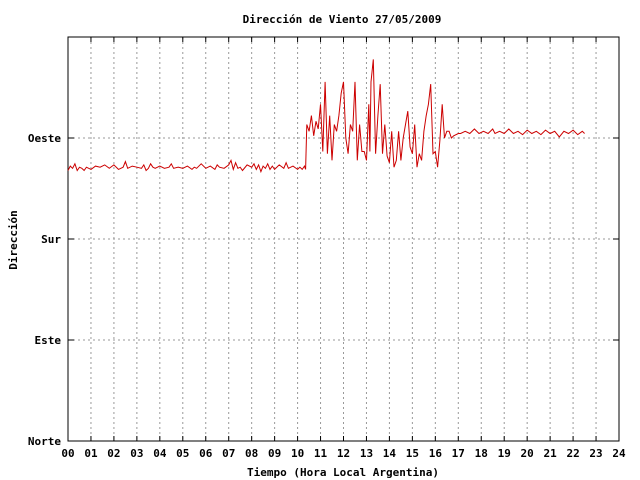 This screenshot has height=480, width=640. Describe the element at coordinates (572, 453) in the screenshot. I see `x-tick-label: 22` at that location.